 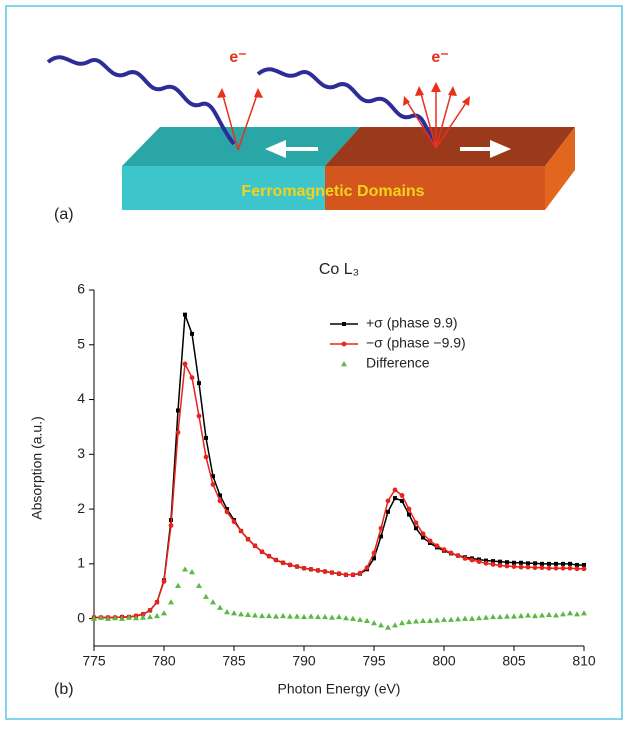 I want to click on domain-top-left, so click(x=241, y=146).